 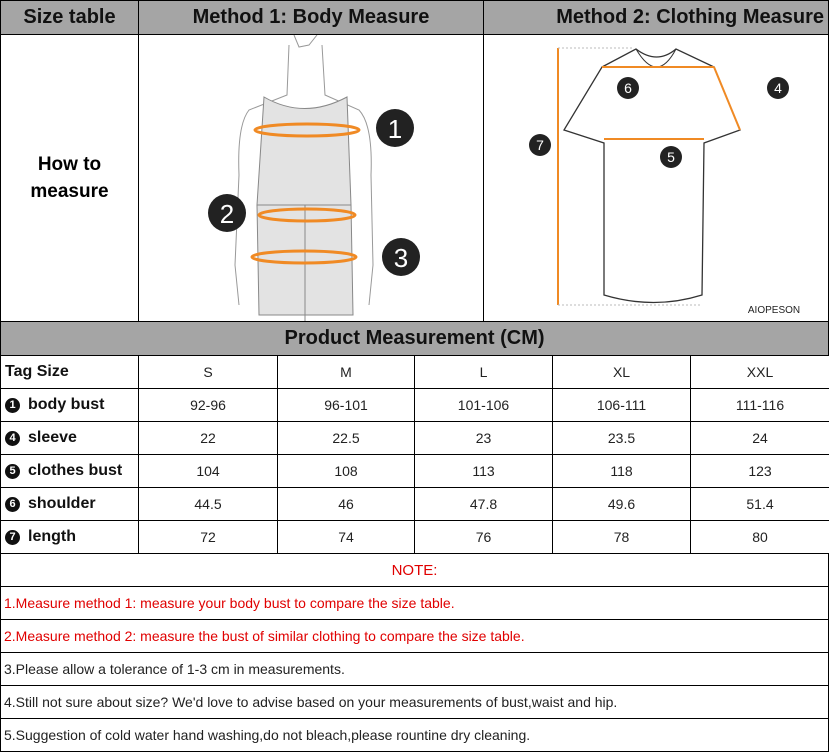 What do you see at coordinates (208, 405) in the screenshot?
I see `table-cell: 92-96` at bounding box center [208, 405].